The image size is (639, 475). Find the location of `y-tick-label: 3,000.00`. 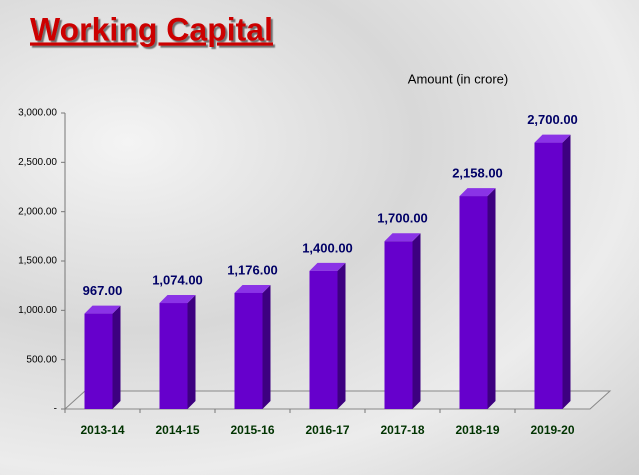

y-tick-label: 3,000.00 is located at coordinates (37, 113).